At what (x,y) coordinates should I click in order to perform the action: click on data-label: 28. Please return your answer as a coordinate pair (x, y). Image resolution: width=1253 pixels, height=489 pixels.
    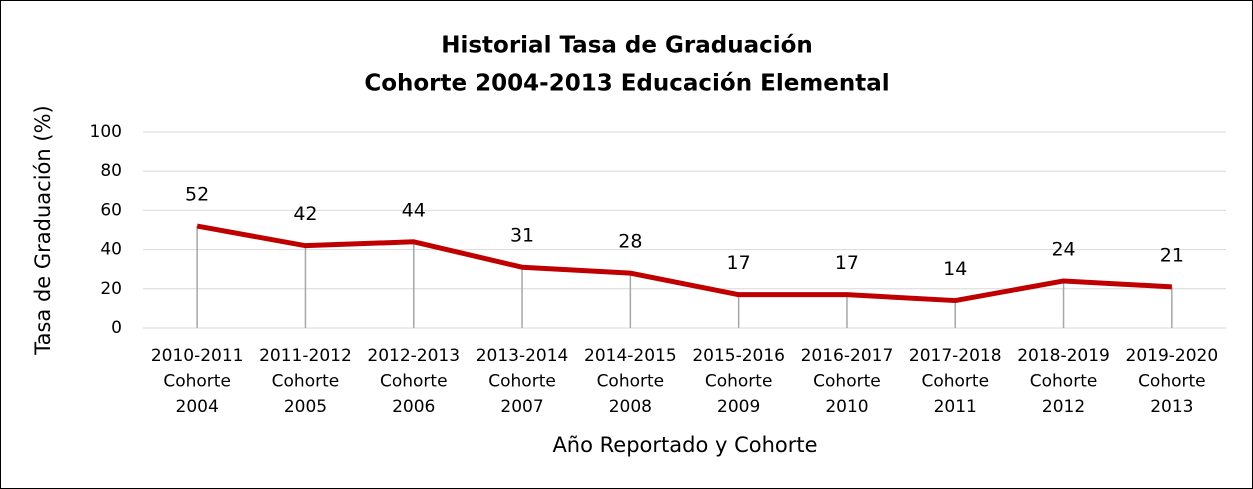
    Looking at the image, I should click on (630, 242).